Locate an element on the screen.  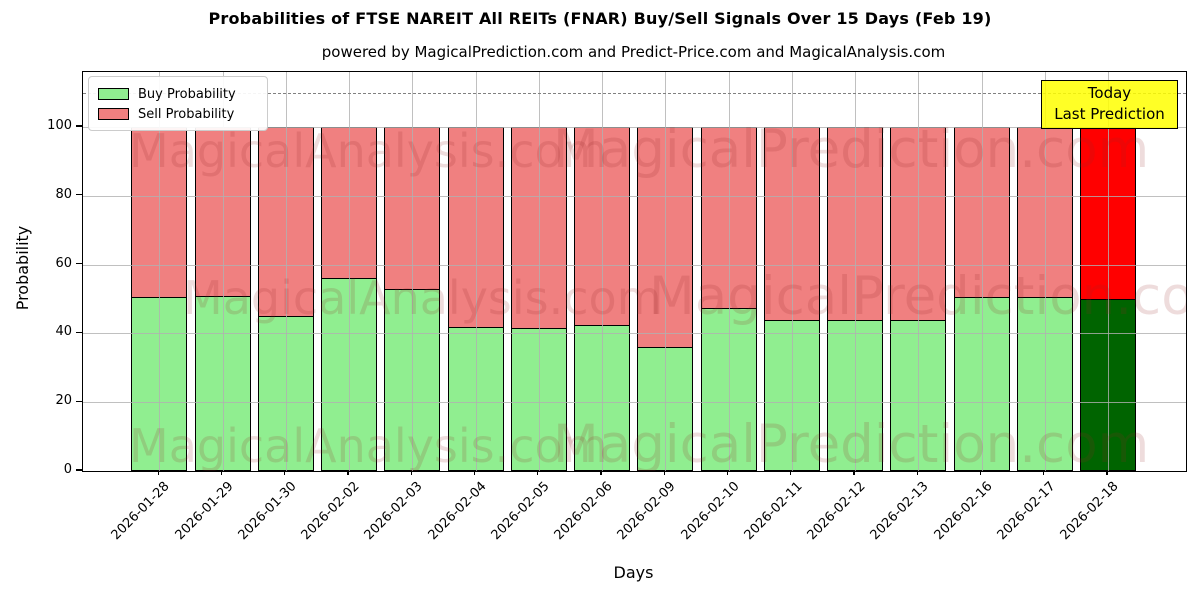
y-tick-label: 40 is located at coordinates (63, 332).